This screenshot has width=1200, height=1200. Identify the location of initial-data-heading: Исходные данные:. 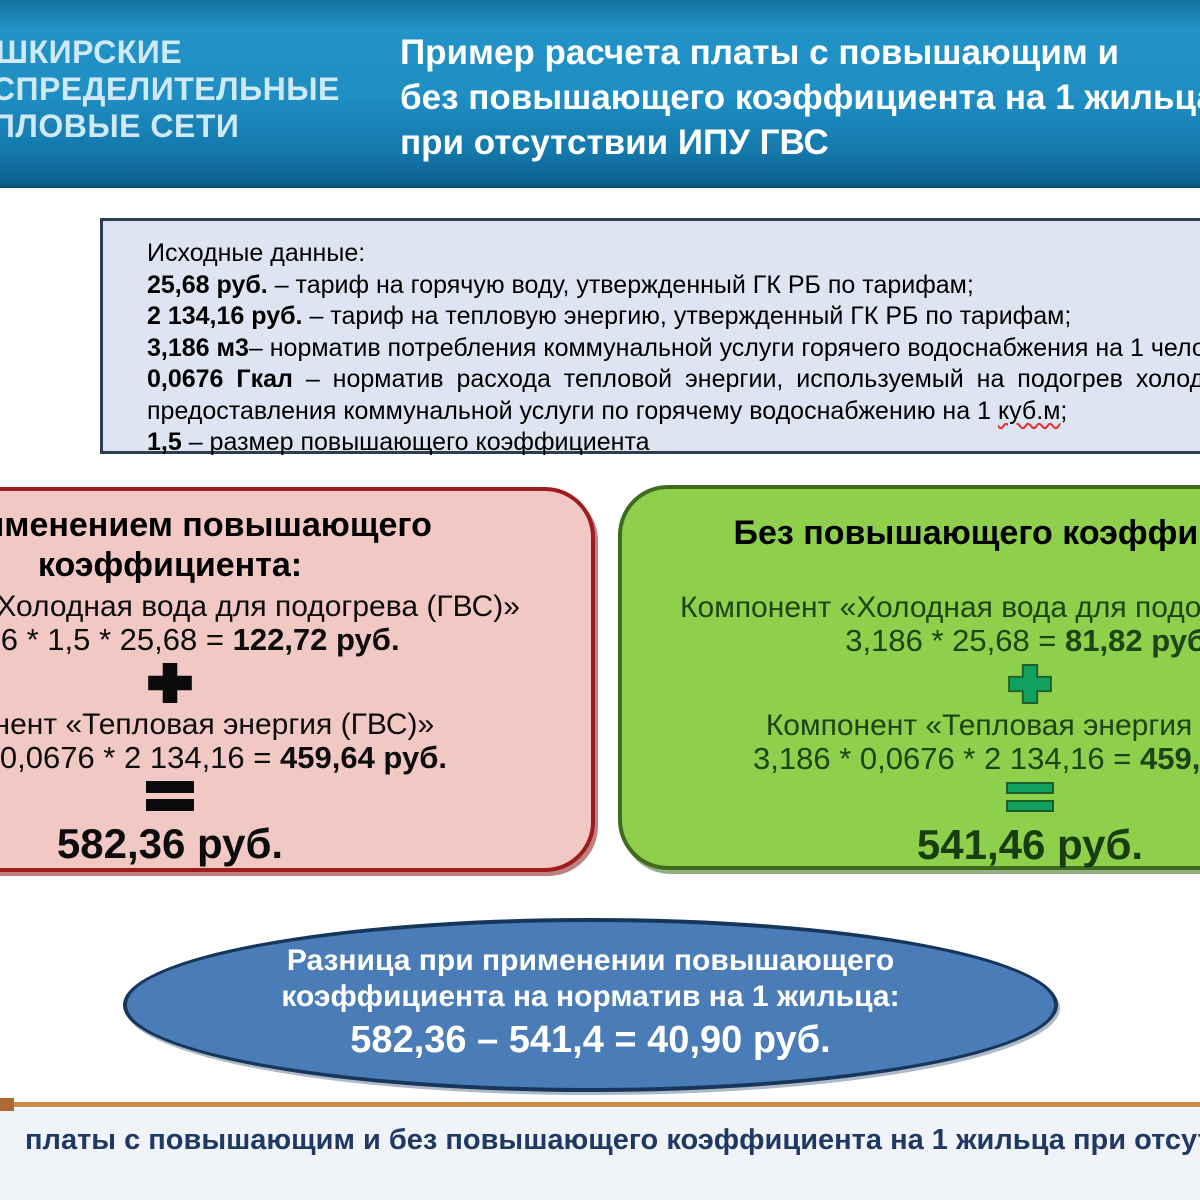
(256, 253).